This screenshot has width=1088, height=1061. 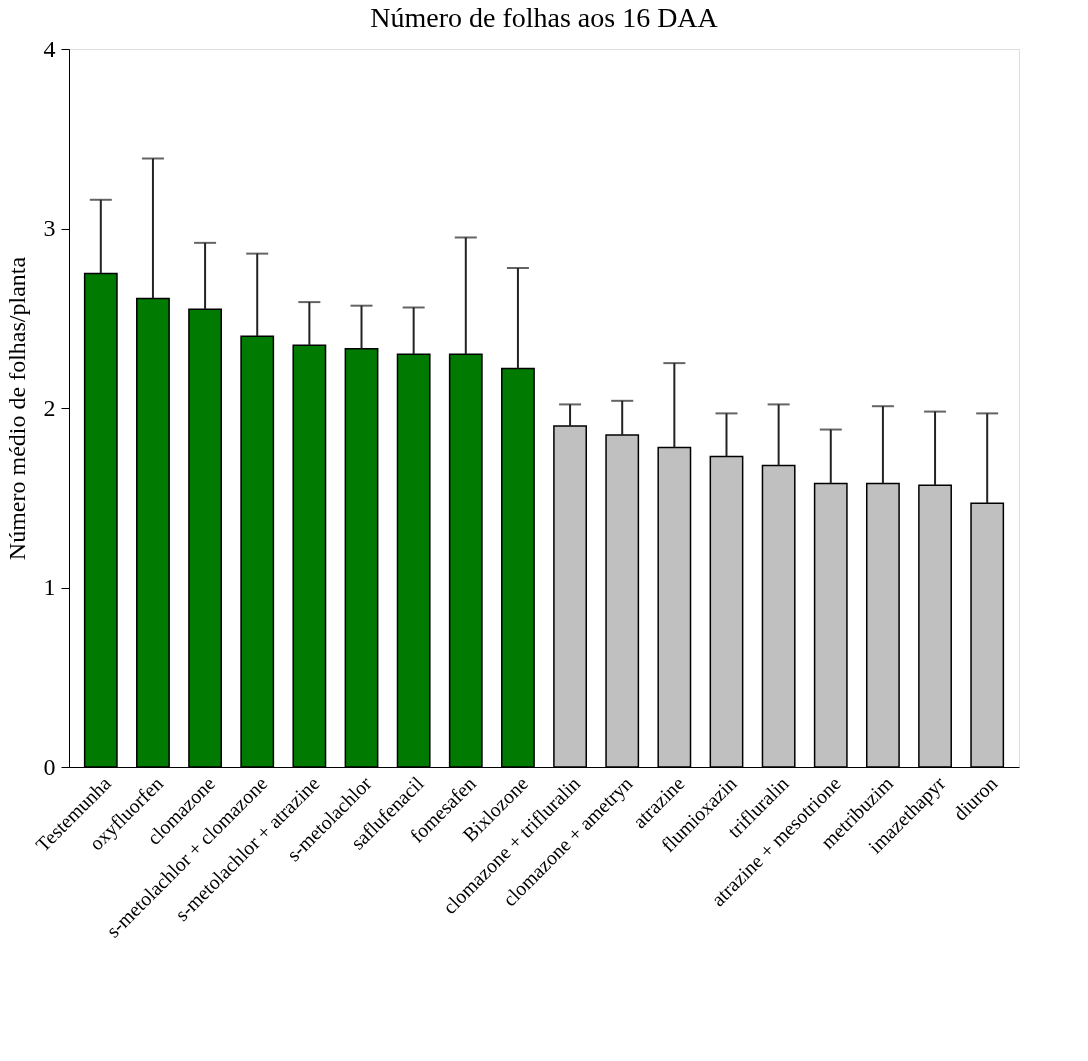 I want to click on y-tick-label: 4, so click(x=49, y=48).